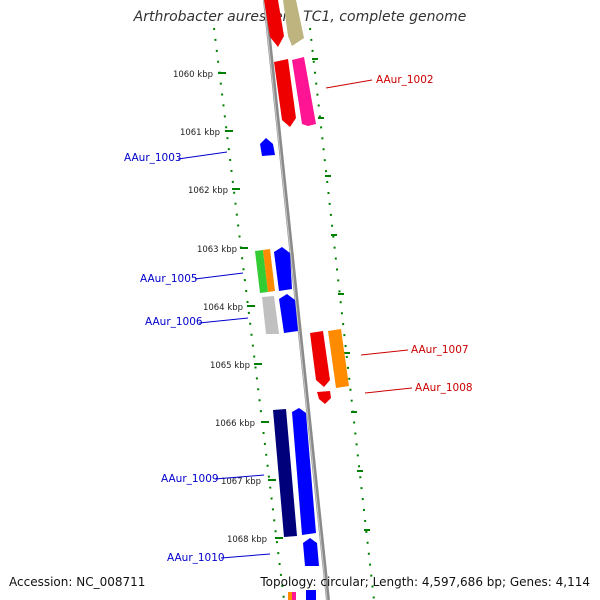 Image resolution: width=600 pixels, height=600 pixels. I want to click on gene-label-aaur1007: AAur_1007, so click(440, 350).